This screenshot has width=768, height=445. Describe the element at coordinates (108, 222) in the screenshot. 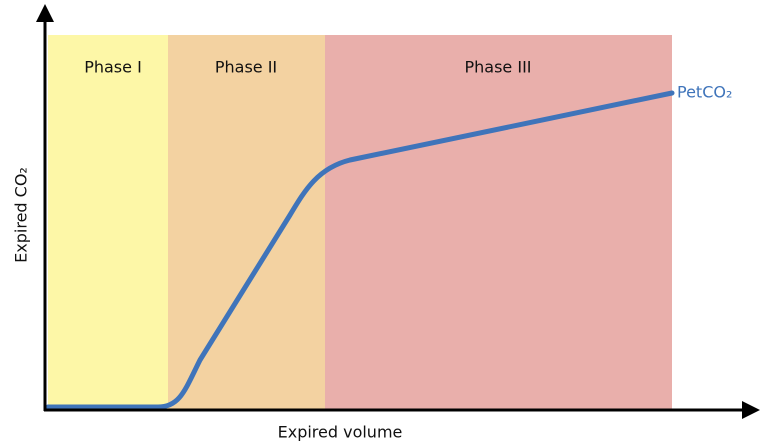

I see `phase-1-region` at that location.